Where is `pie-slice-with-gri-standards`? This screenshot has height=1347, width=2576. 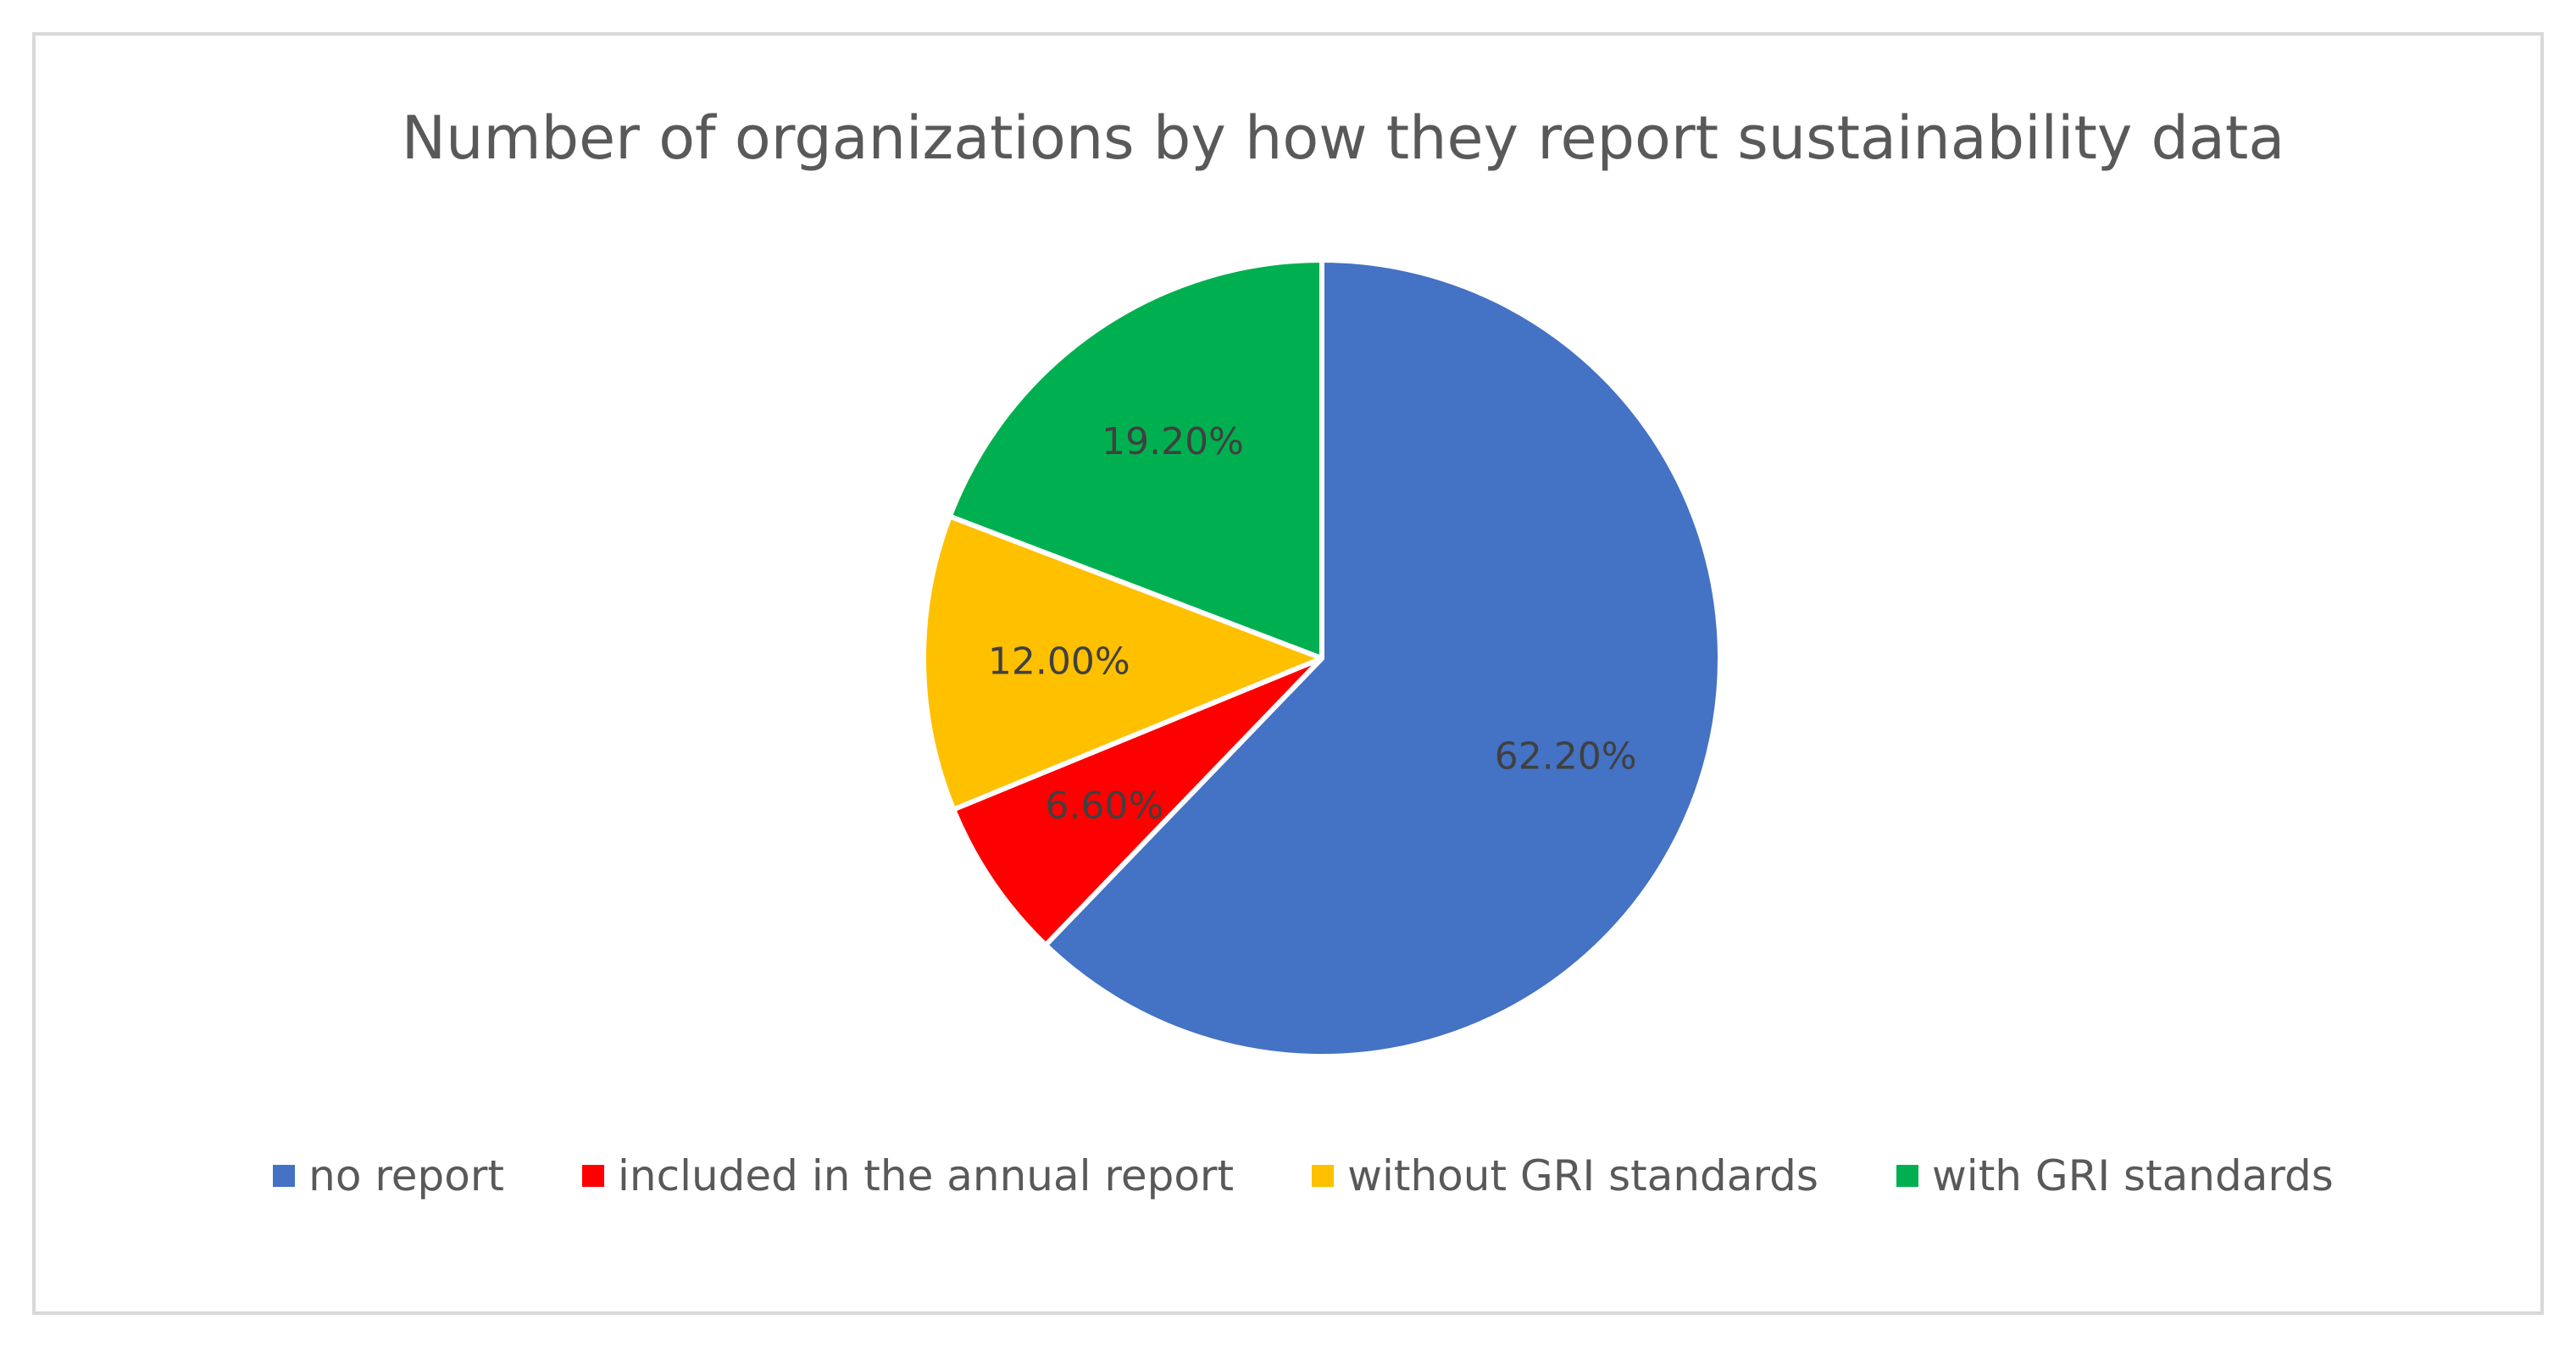 pie-slice-with-gri-standards is located at coordinates (1135, 459).